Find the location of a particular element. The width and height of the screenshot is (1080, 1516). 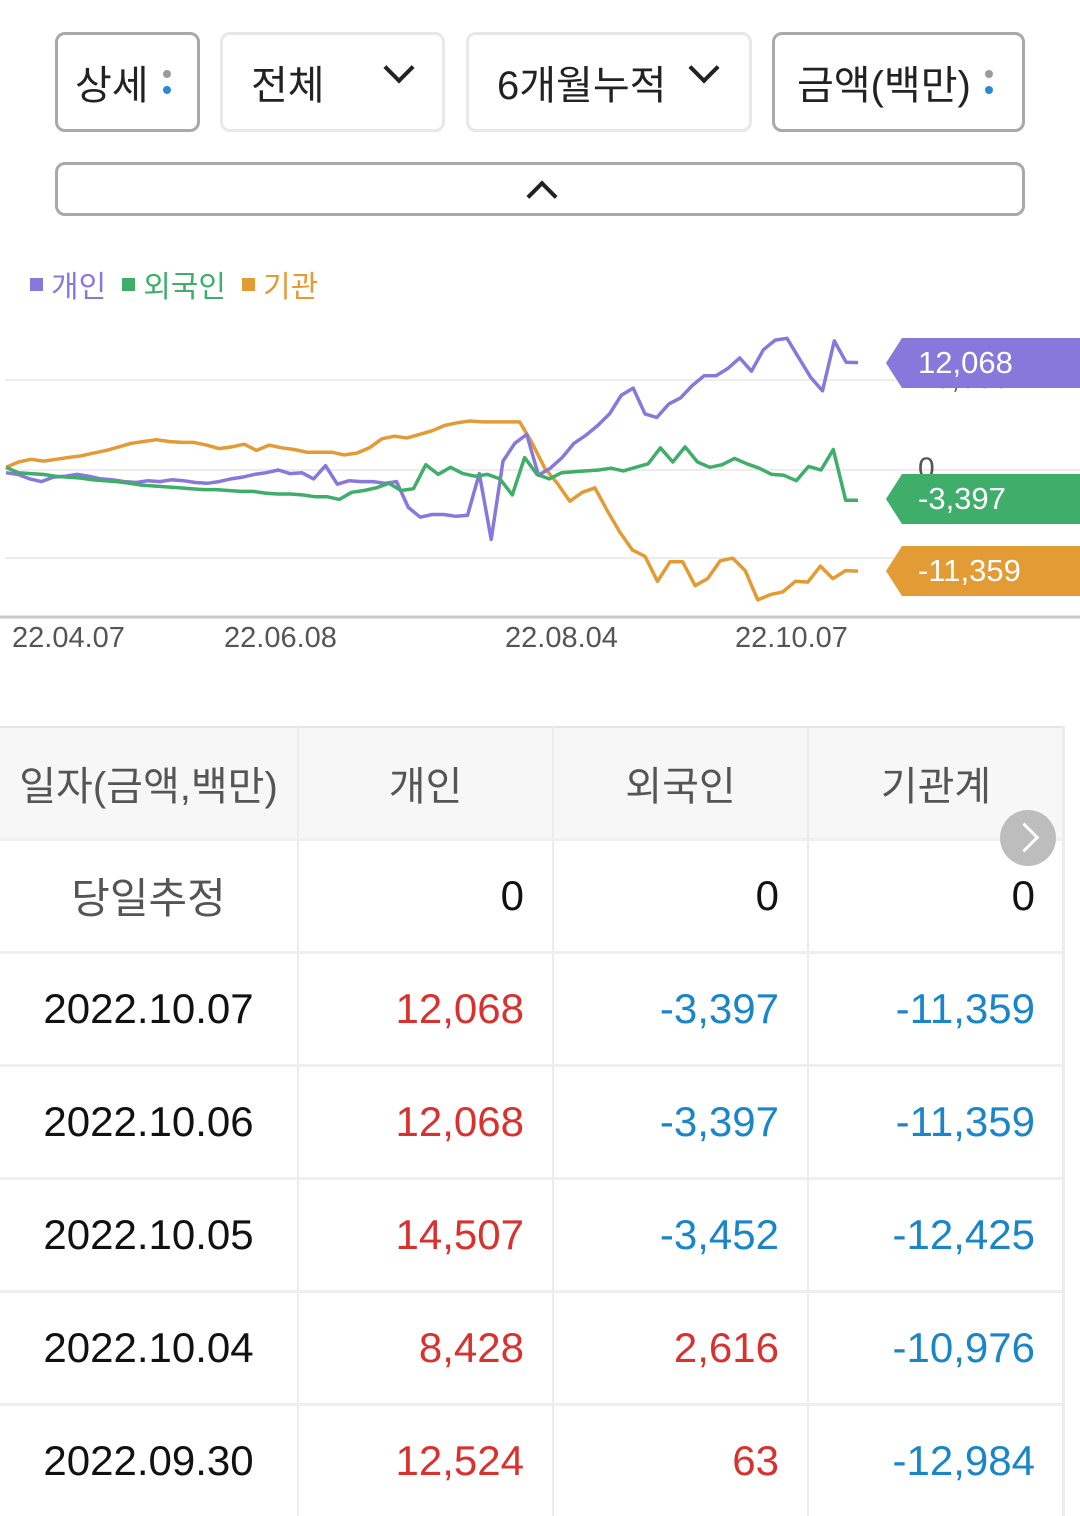

legend-item-individual: 개인 is located at coordinates (68, 284).